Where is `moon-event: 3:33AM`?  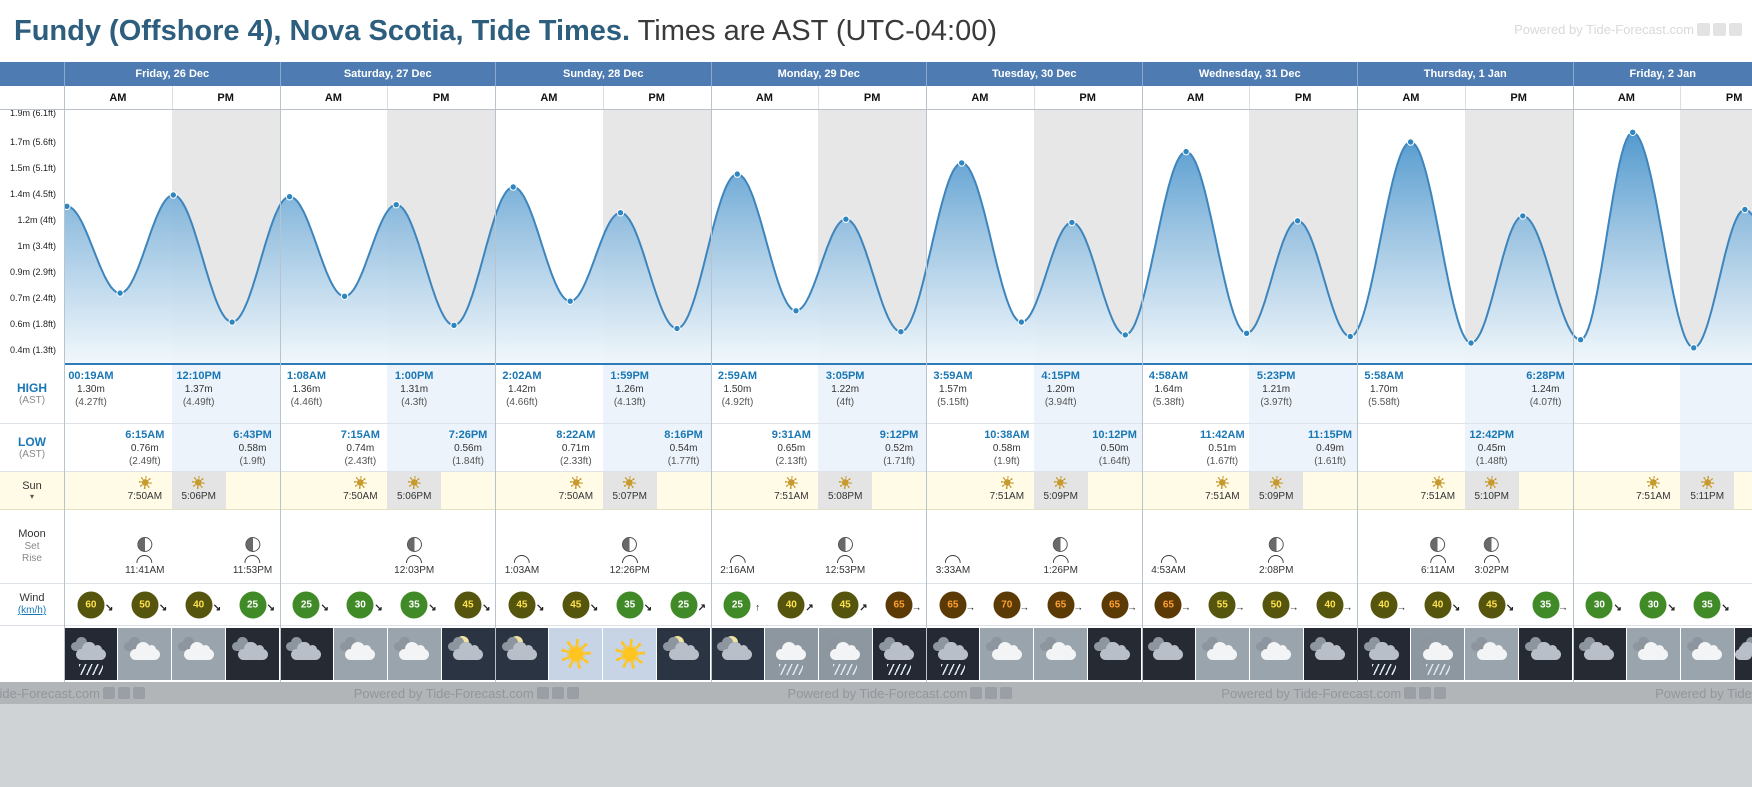 moon-event: 3:33AM is located at coordinates (953, 566).